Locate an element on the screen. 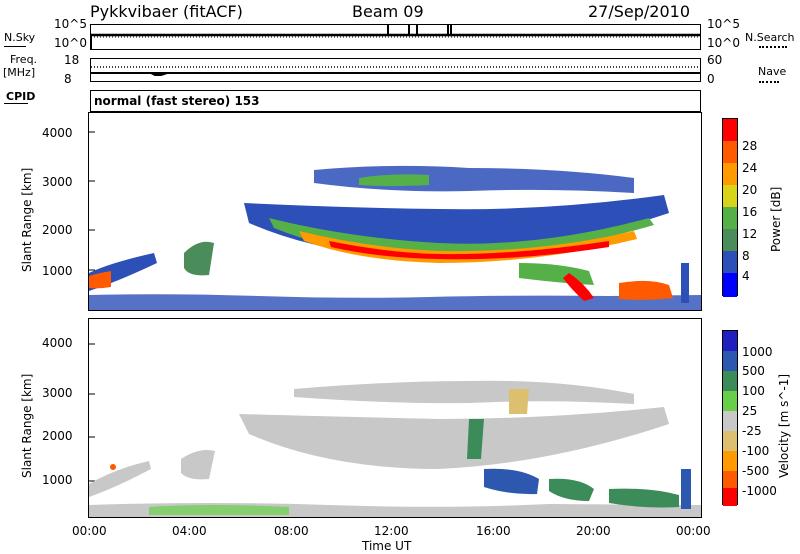 Image resolution: width=800 pixels, height=554 pixels. freq-plot is located at coordinates (395, 71).